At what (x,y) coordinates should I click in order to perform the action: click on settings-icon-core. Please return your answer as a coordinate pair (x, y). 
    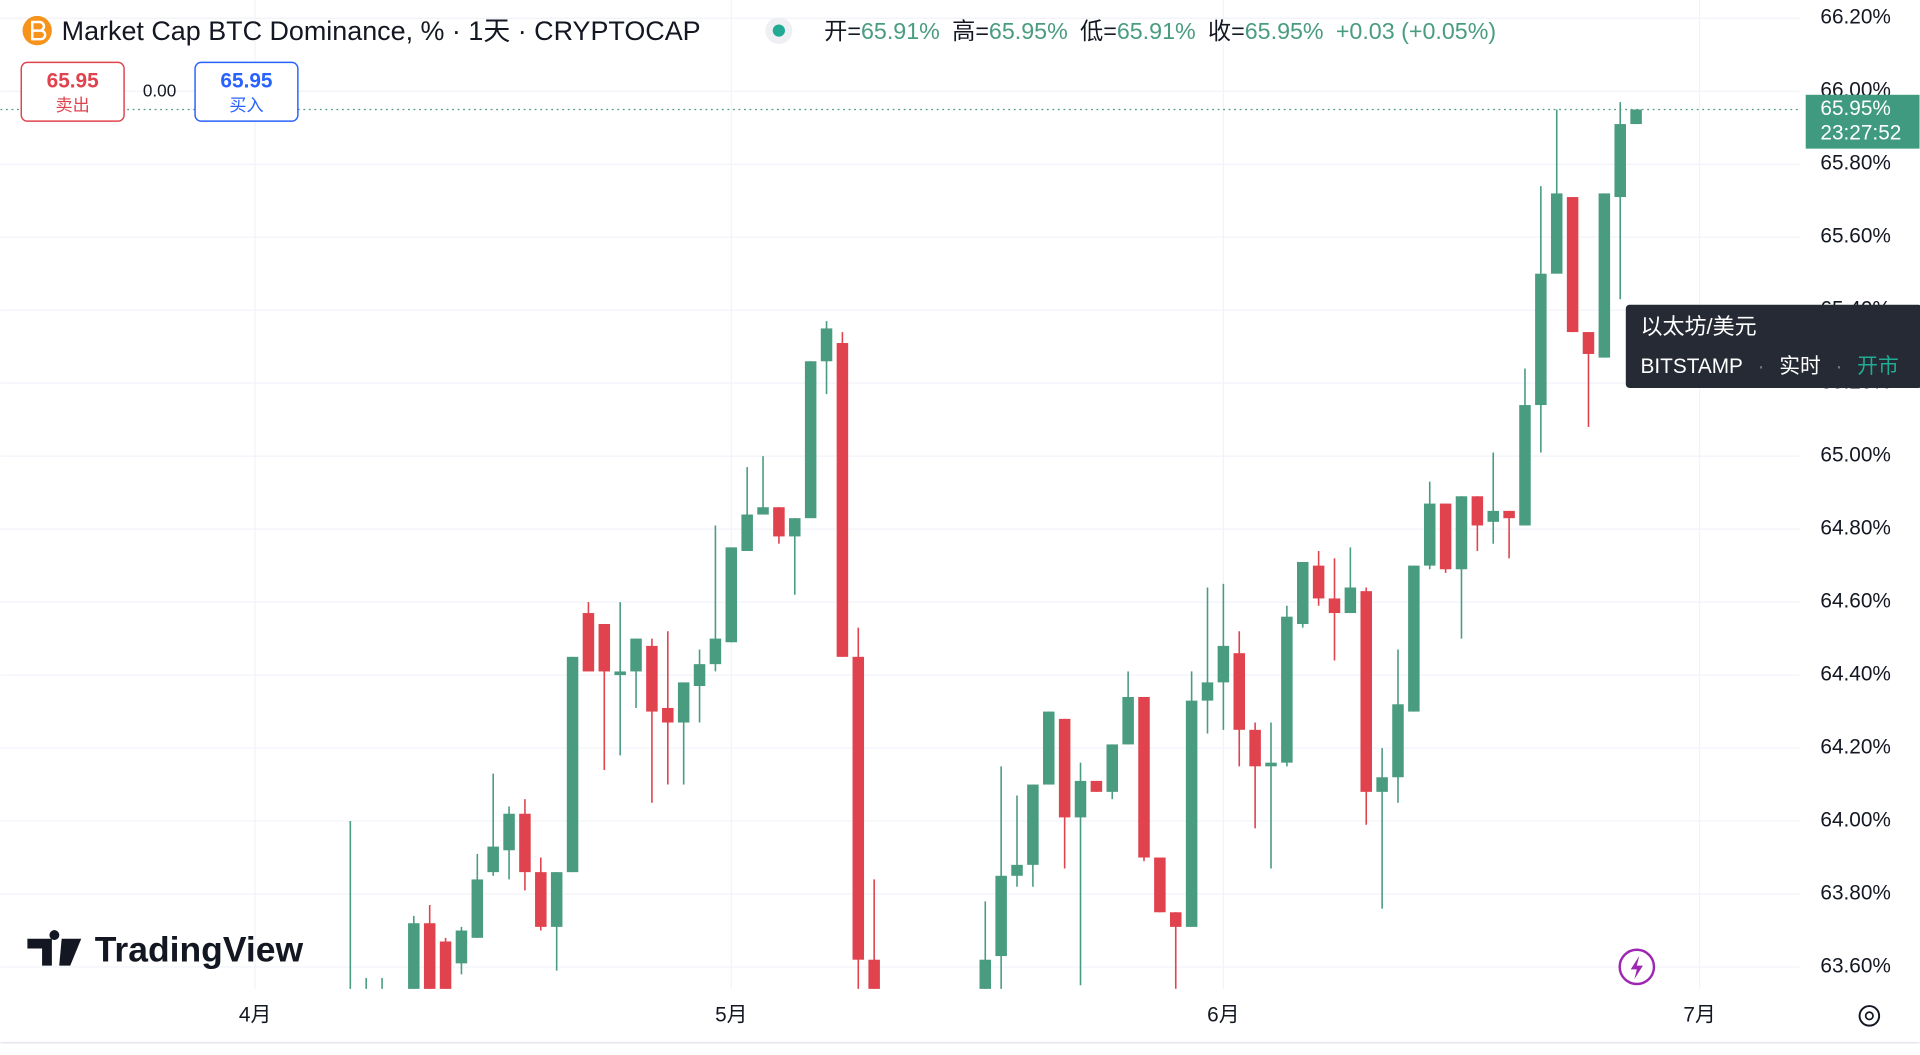
    Looking at the image, I should click on (1869, 1016).